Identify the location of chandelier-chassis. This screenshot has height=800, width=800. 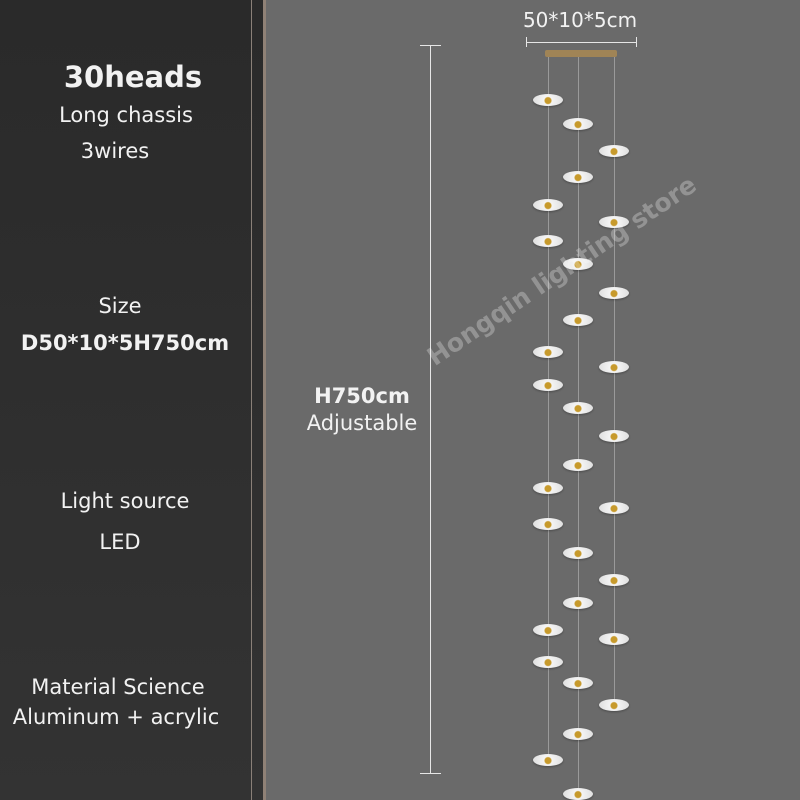
(581, 53).